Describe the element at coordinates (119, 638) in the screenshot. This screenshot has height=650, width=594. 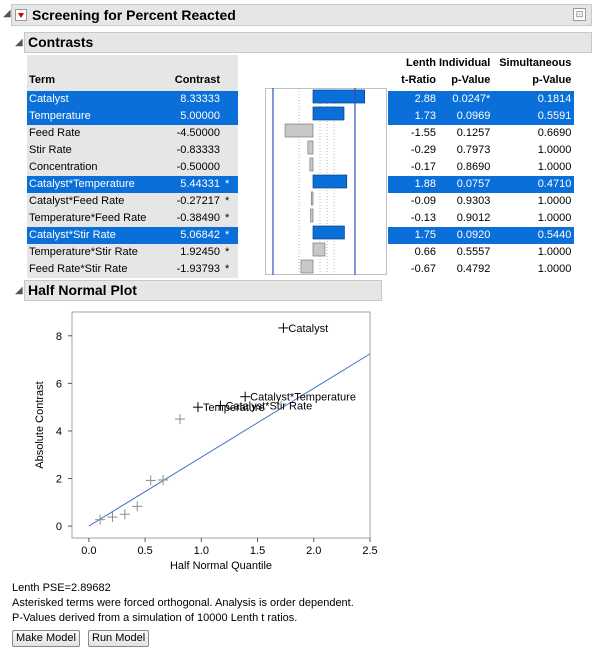
I see `run-model-button: Run Model` at that location.